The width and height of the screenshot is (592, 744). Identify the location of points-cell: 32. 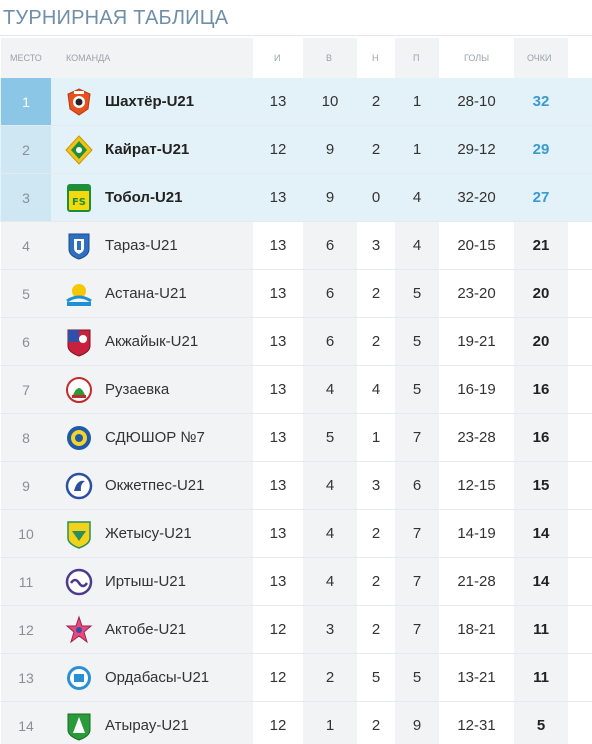
(541, 101).